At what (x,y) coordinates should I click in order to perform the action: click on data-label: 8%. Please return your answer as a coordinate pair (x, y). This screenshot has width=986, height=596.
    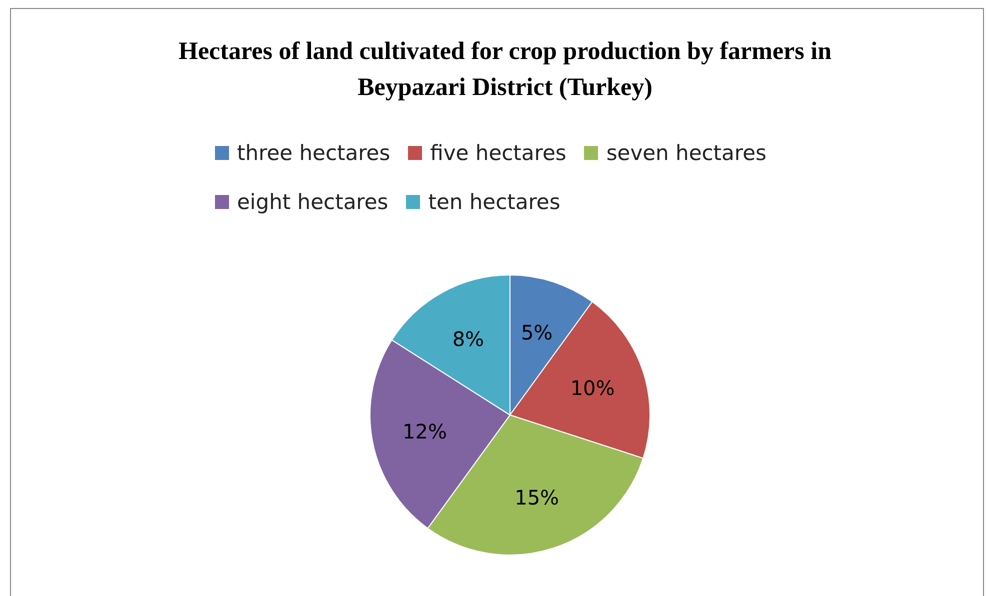
    Looking at the image, I should click on (468, 338).